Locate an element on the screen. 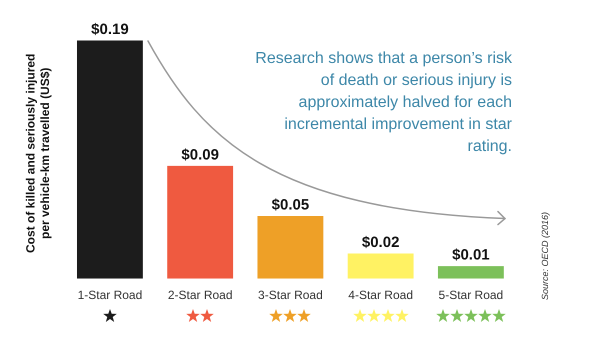  x-tick-label: 1-Star Road is located at coordinates (110, 295).